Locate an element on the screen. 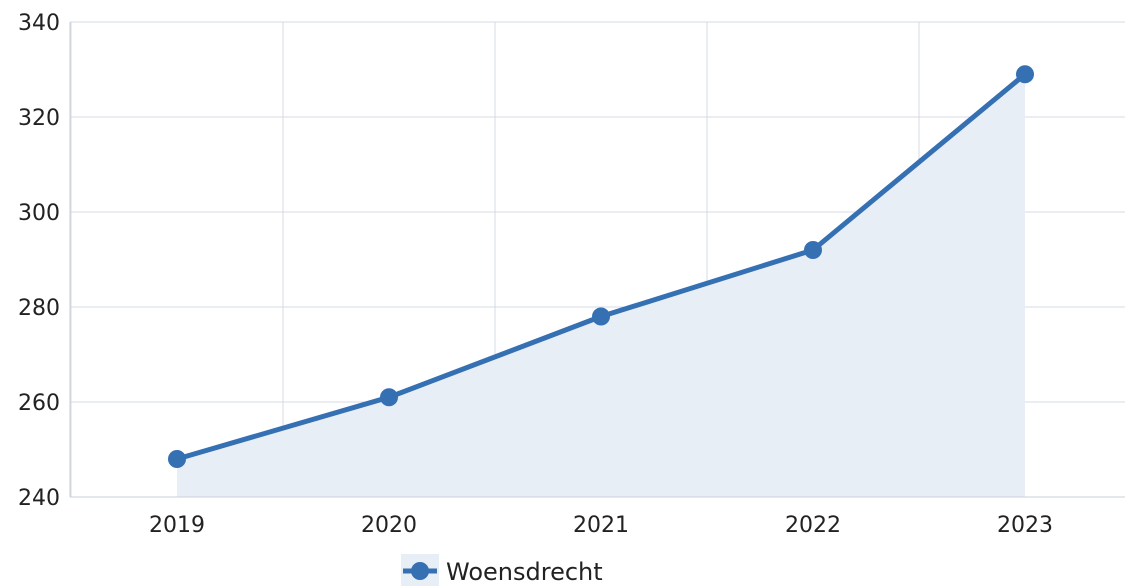 Image resolution: width=1125 pixels, height=586 pixels. y-axis-tick-label: 320 is located at coordinates (39, 118).